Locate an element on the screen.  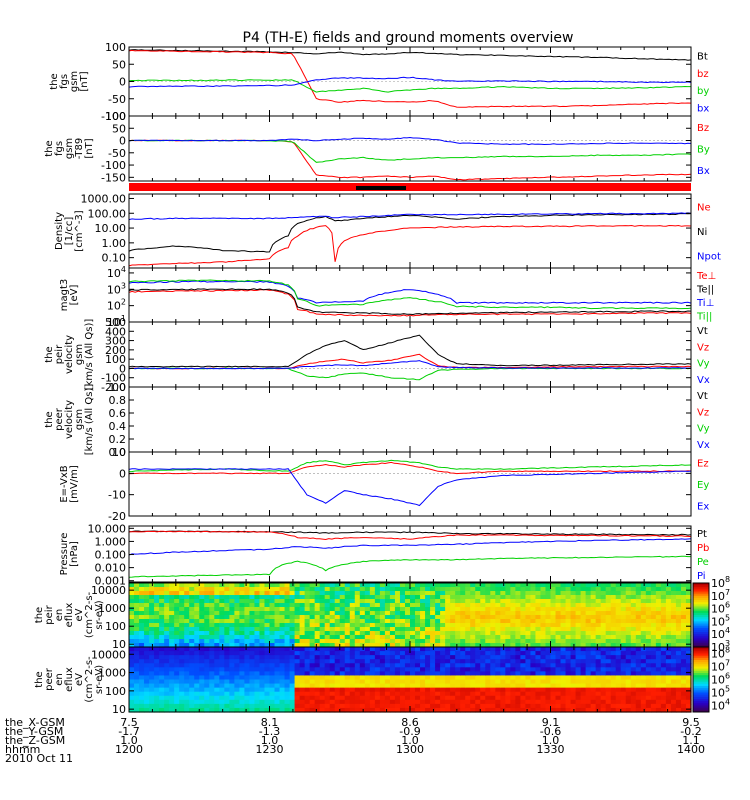
series-line-Pe is located at coordinates (409, 566).